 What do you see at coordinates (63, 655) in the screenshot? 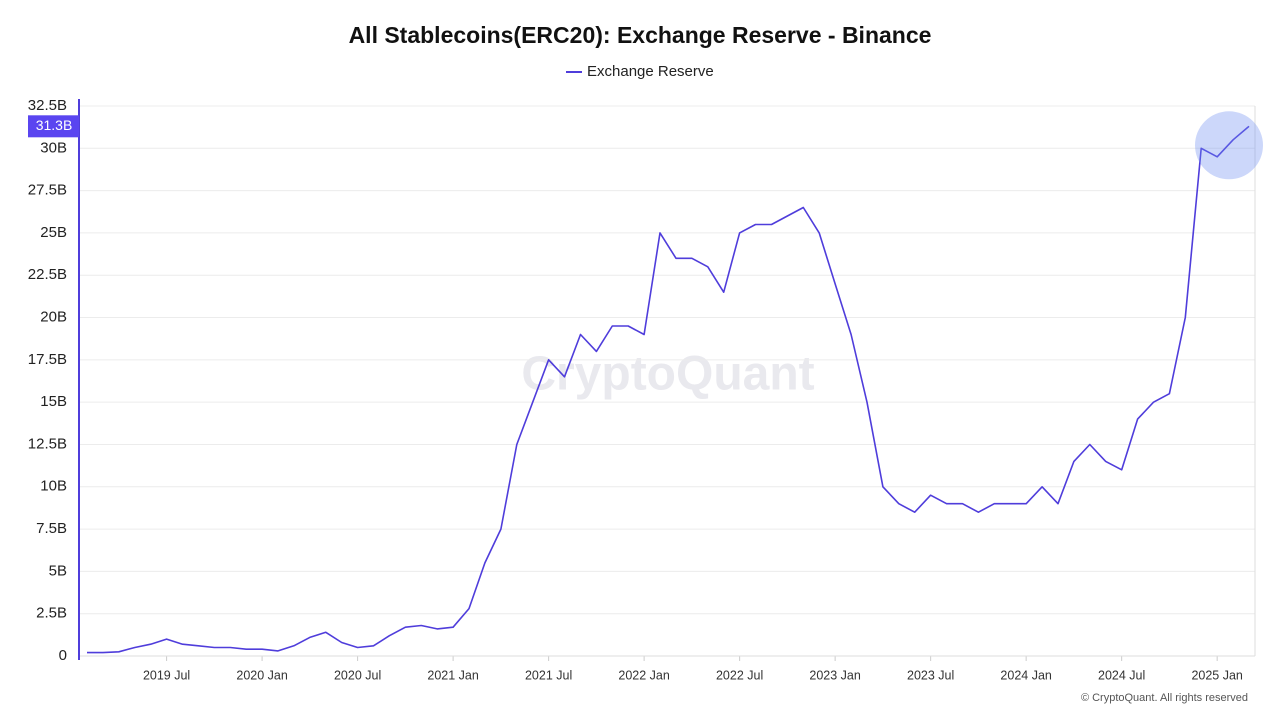
I see `y-tick-label: 0` at bounding box center [63, 655].